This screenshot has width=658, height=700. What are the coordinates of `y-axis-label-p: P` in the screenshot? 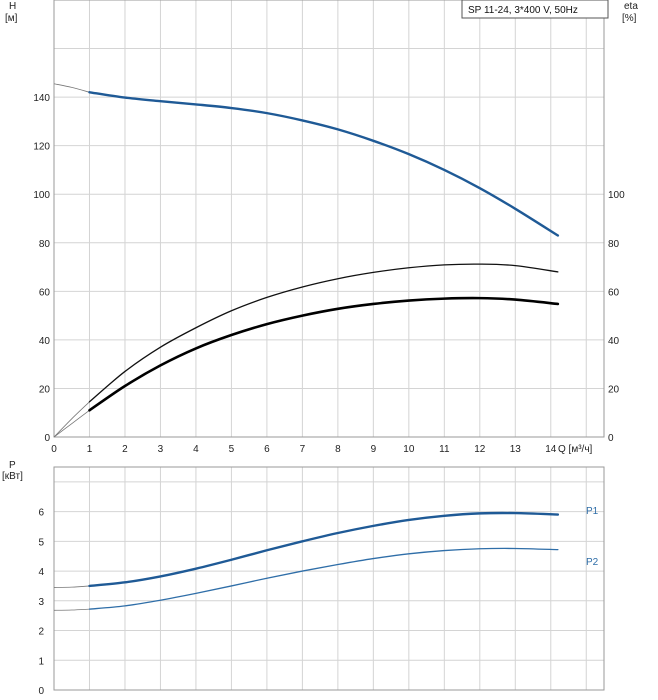 It's located at (12, 465).